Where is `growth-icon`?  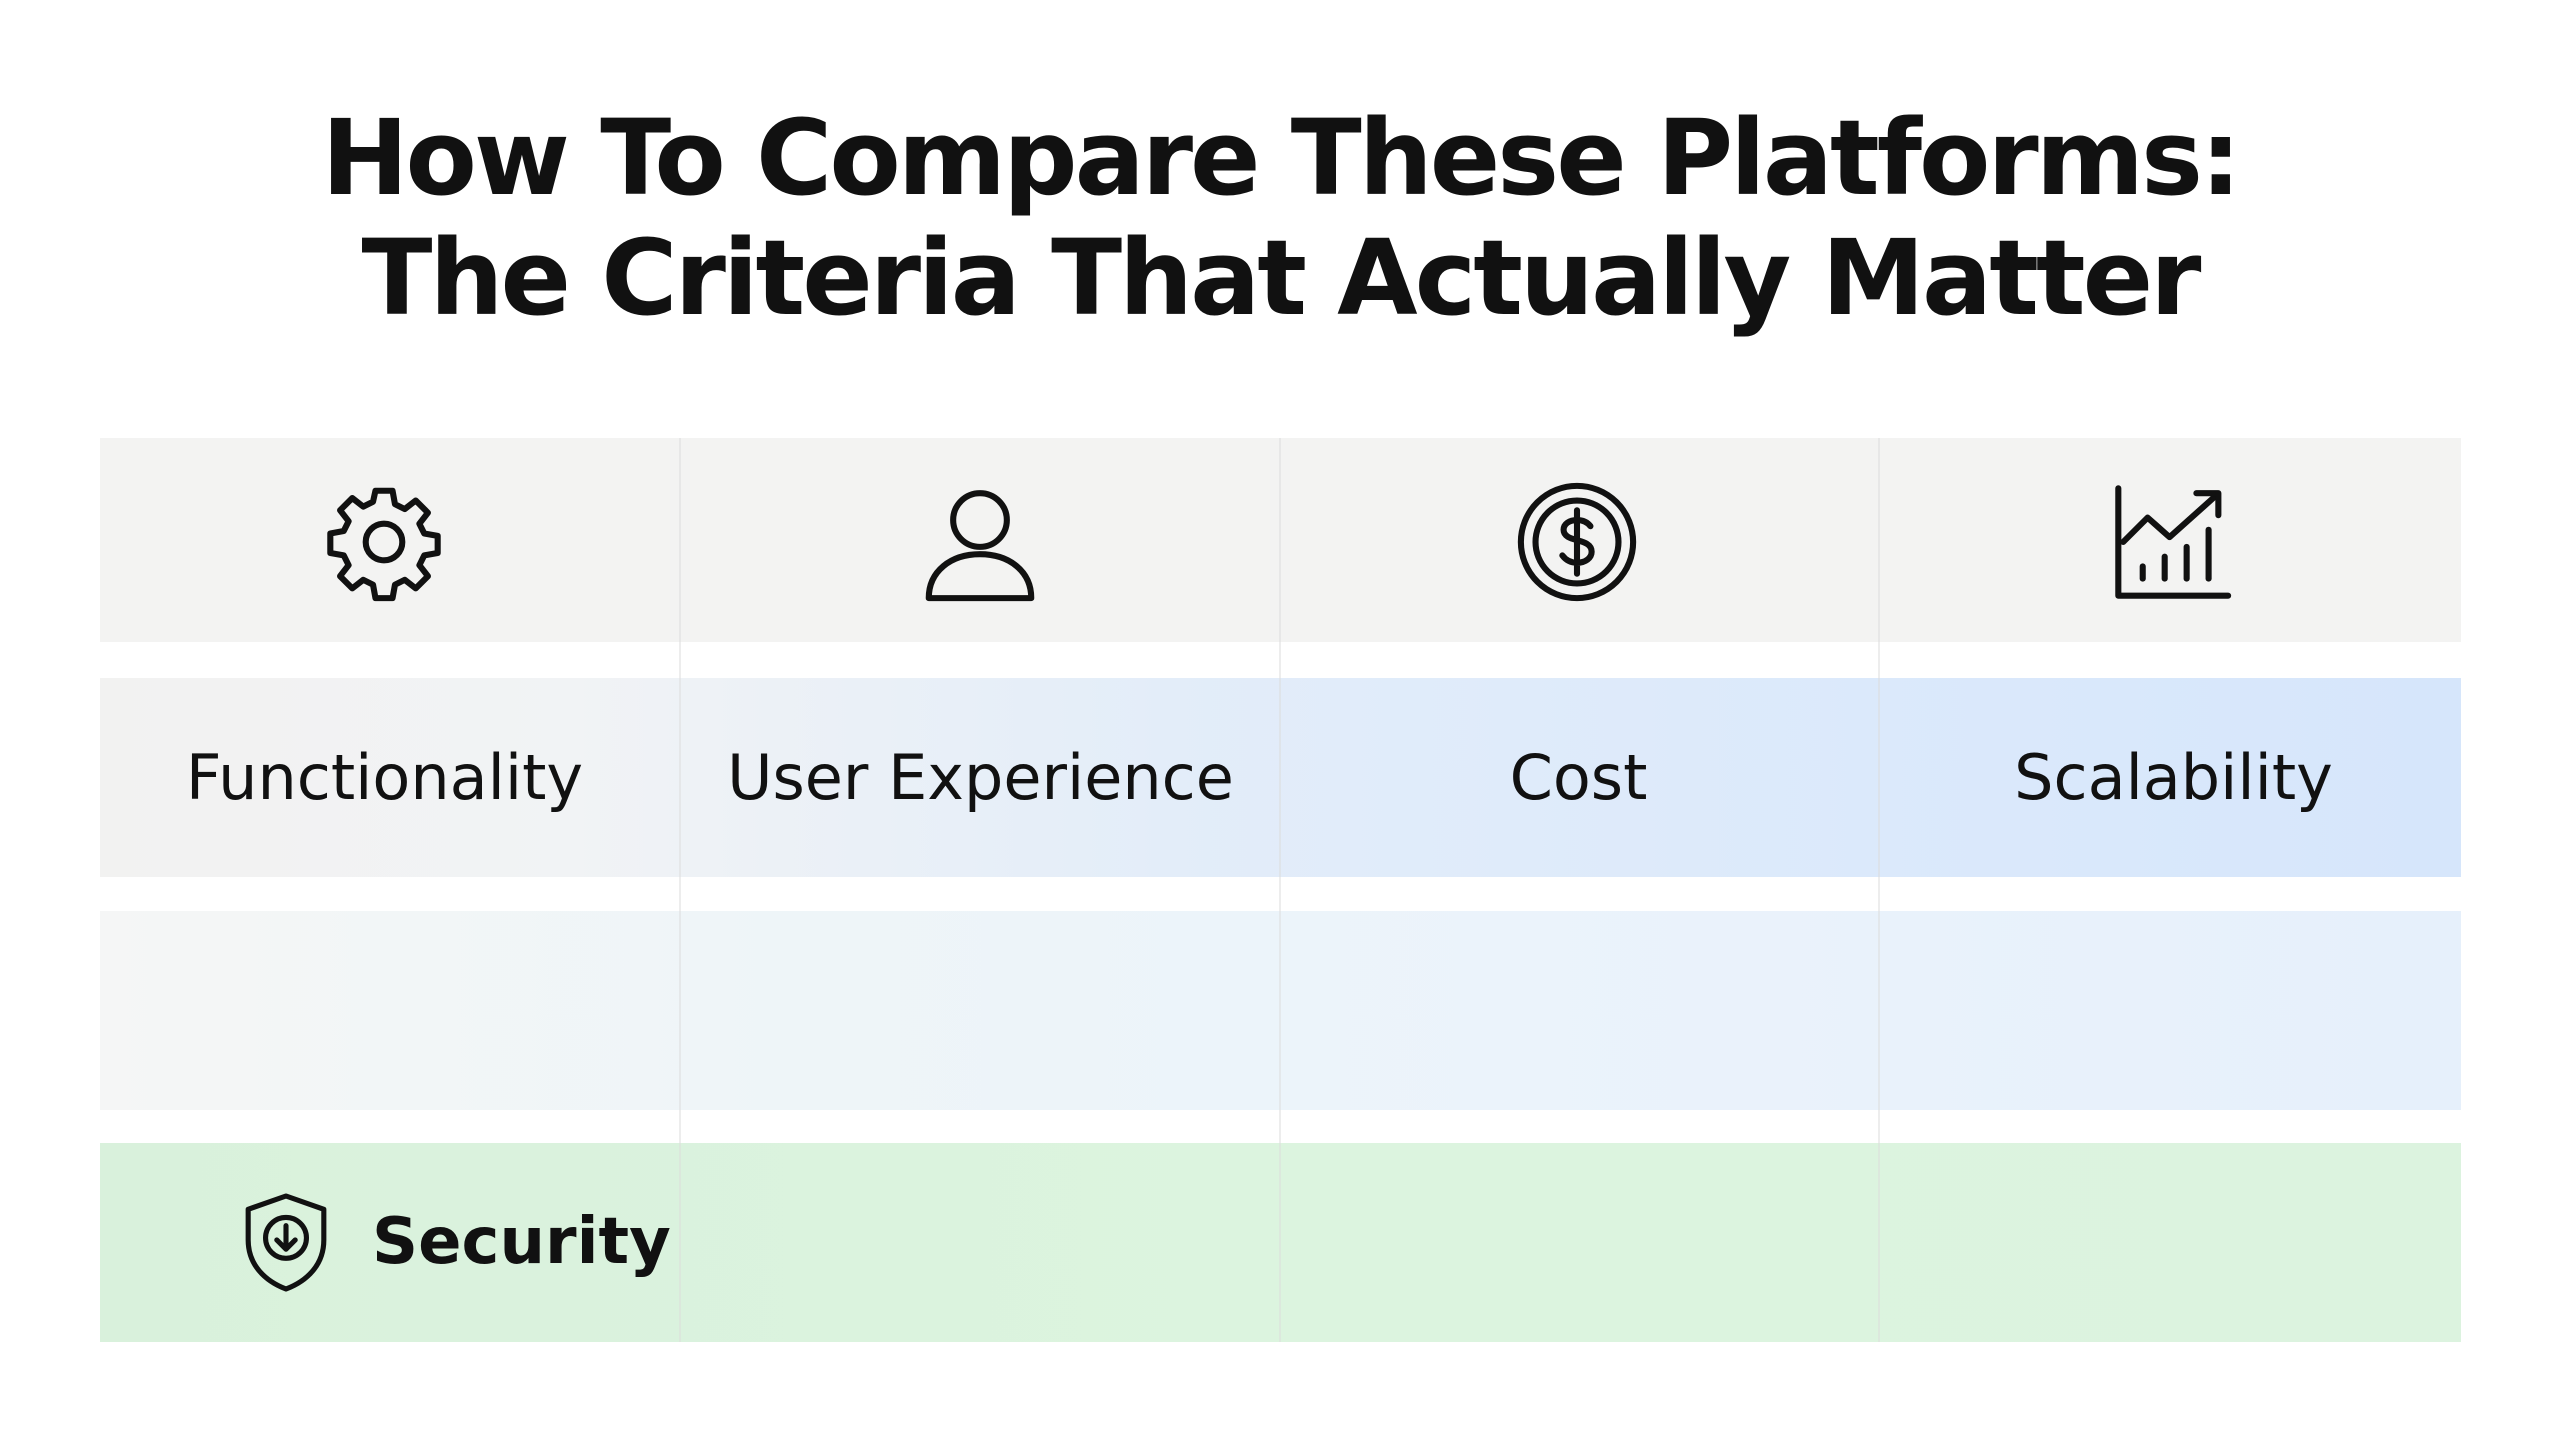 growth-icon is located at coordinates (2173, 542).